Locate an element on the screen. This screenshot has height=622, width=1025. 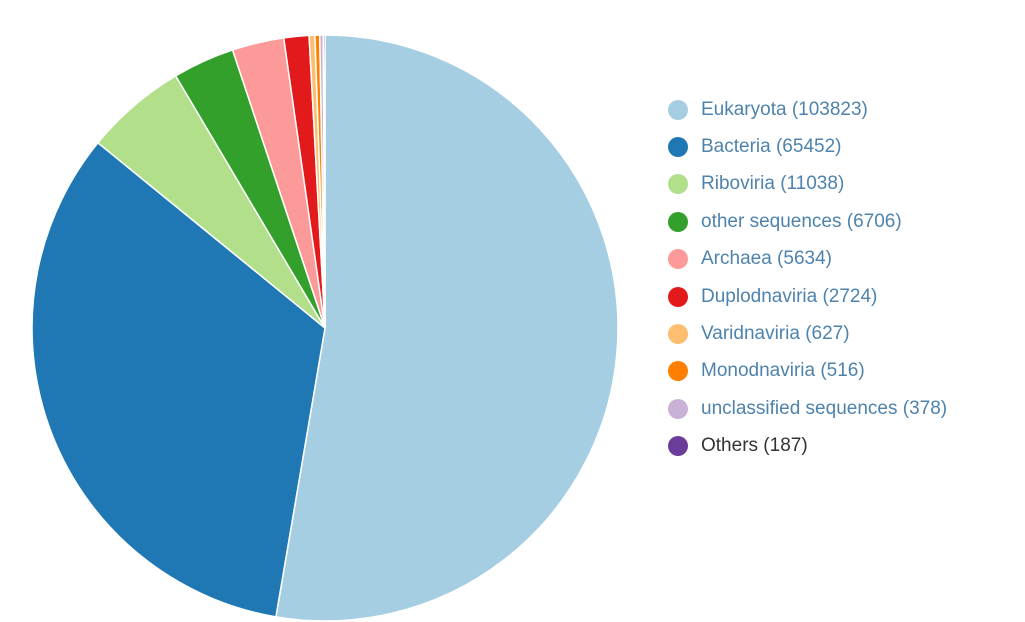
legend-swatch-eukaryota is located at coordinates (678, 109).